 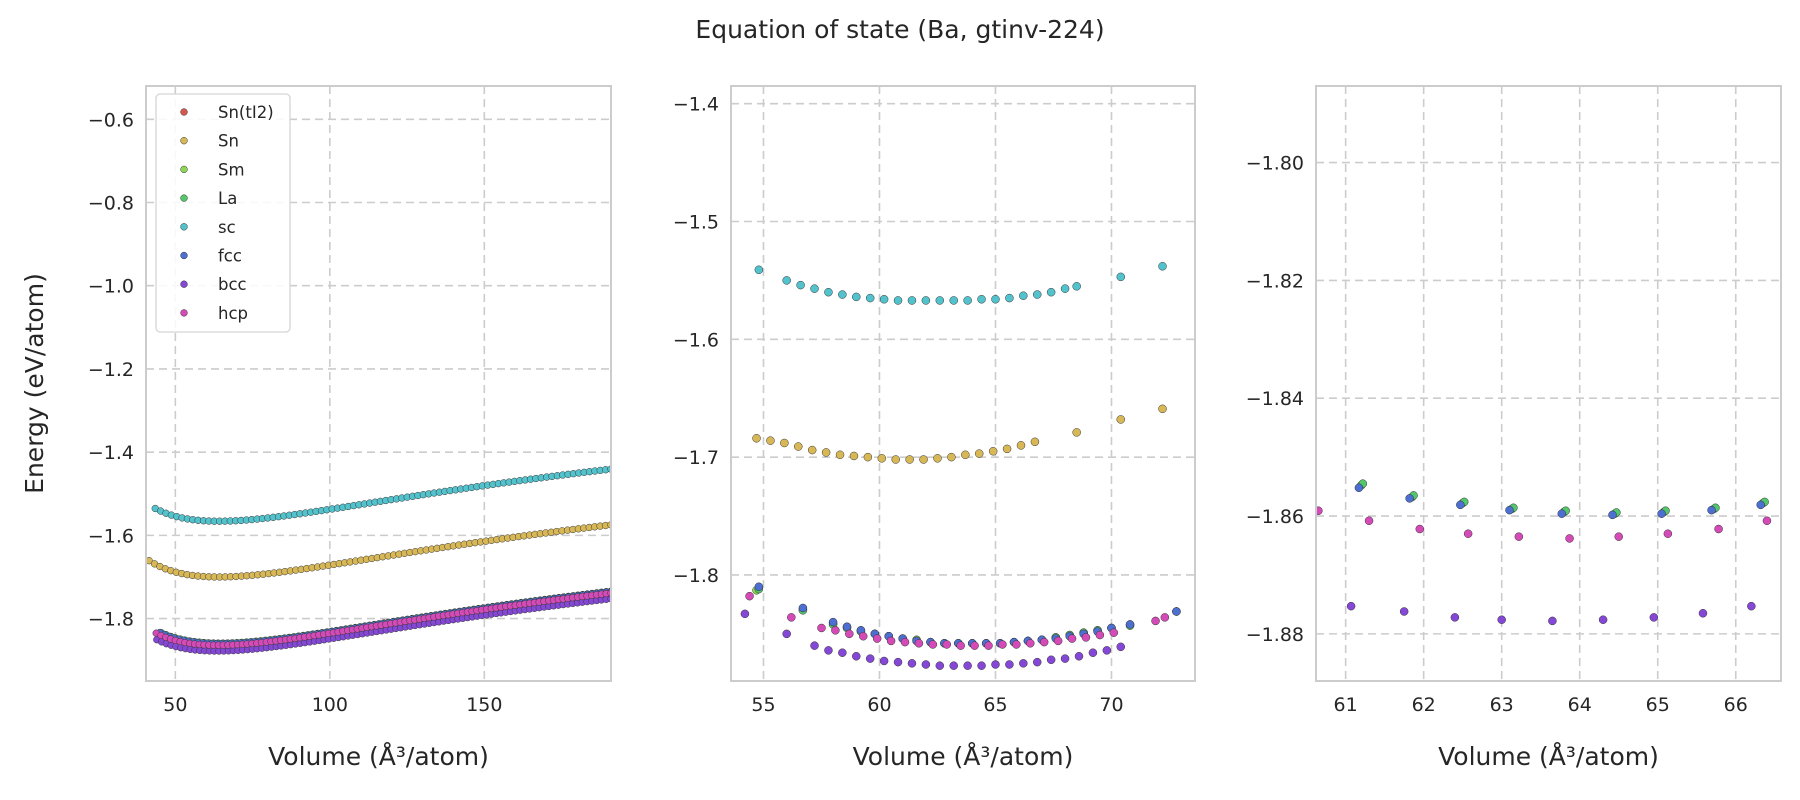 I want to click on y-tick-label: −0.6, so click(x=111, y=120).